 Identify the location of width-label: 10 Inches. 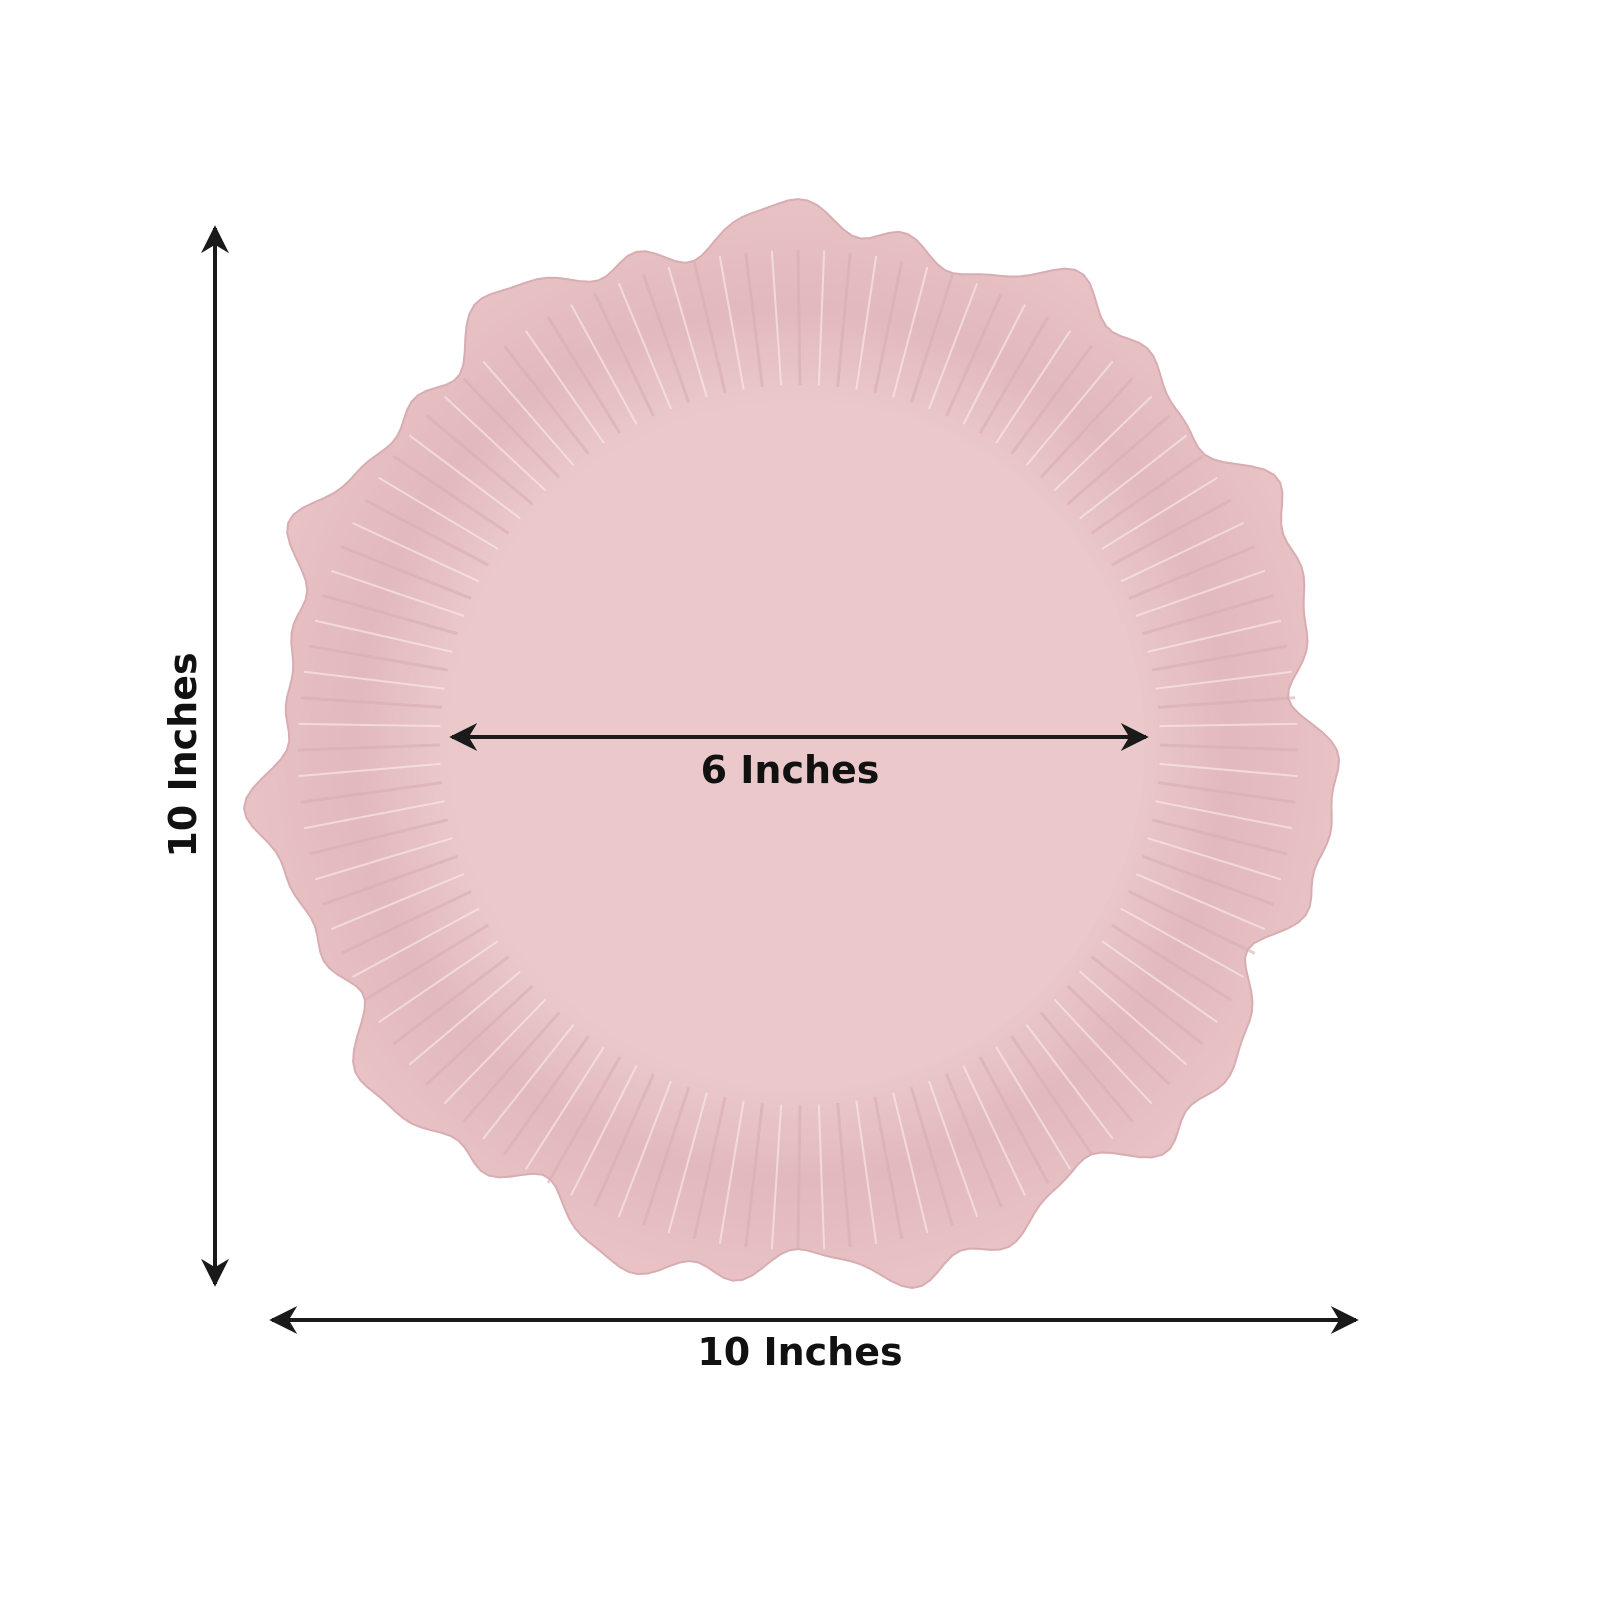
(800, 1352).